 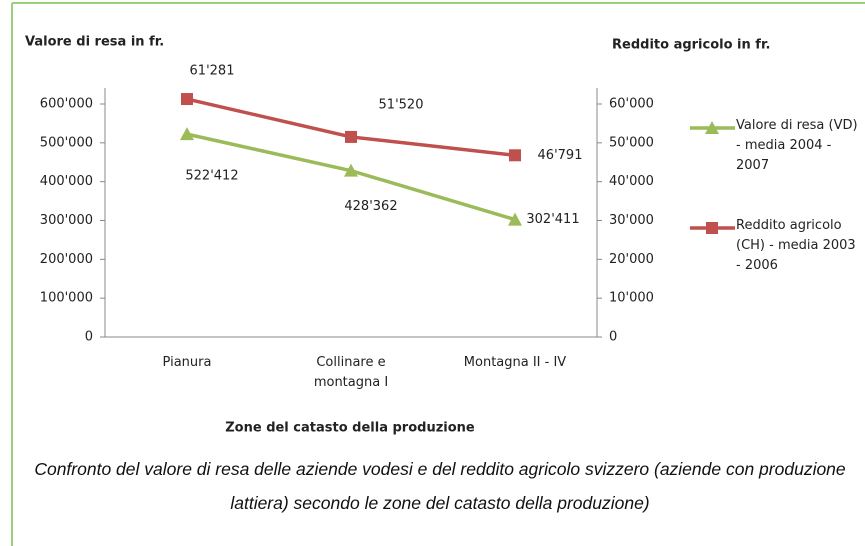 What do you see at coordinates (66, 220) in the screenshot?
I see `y-tick-label: 300'000` at bounding box center [66, 220].